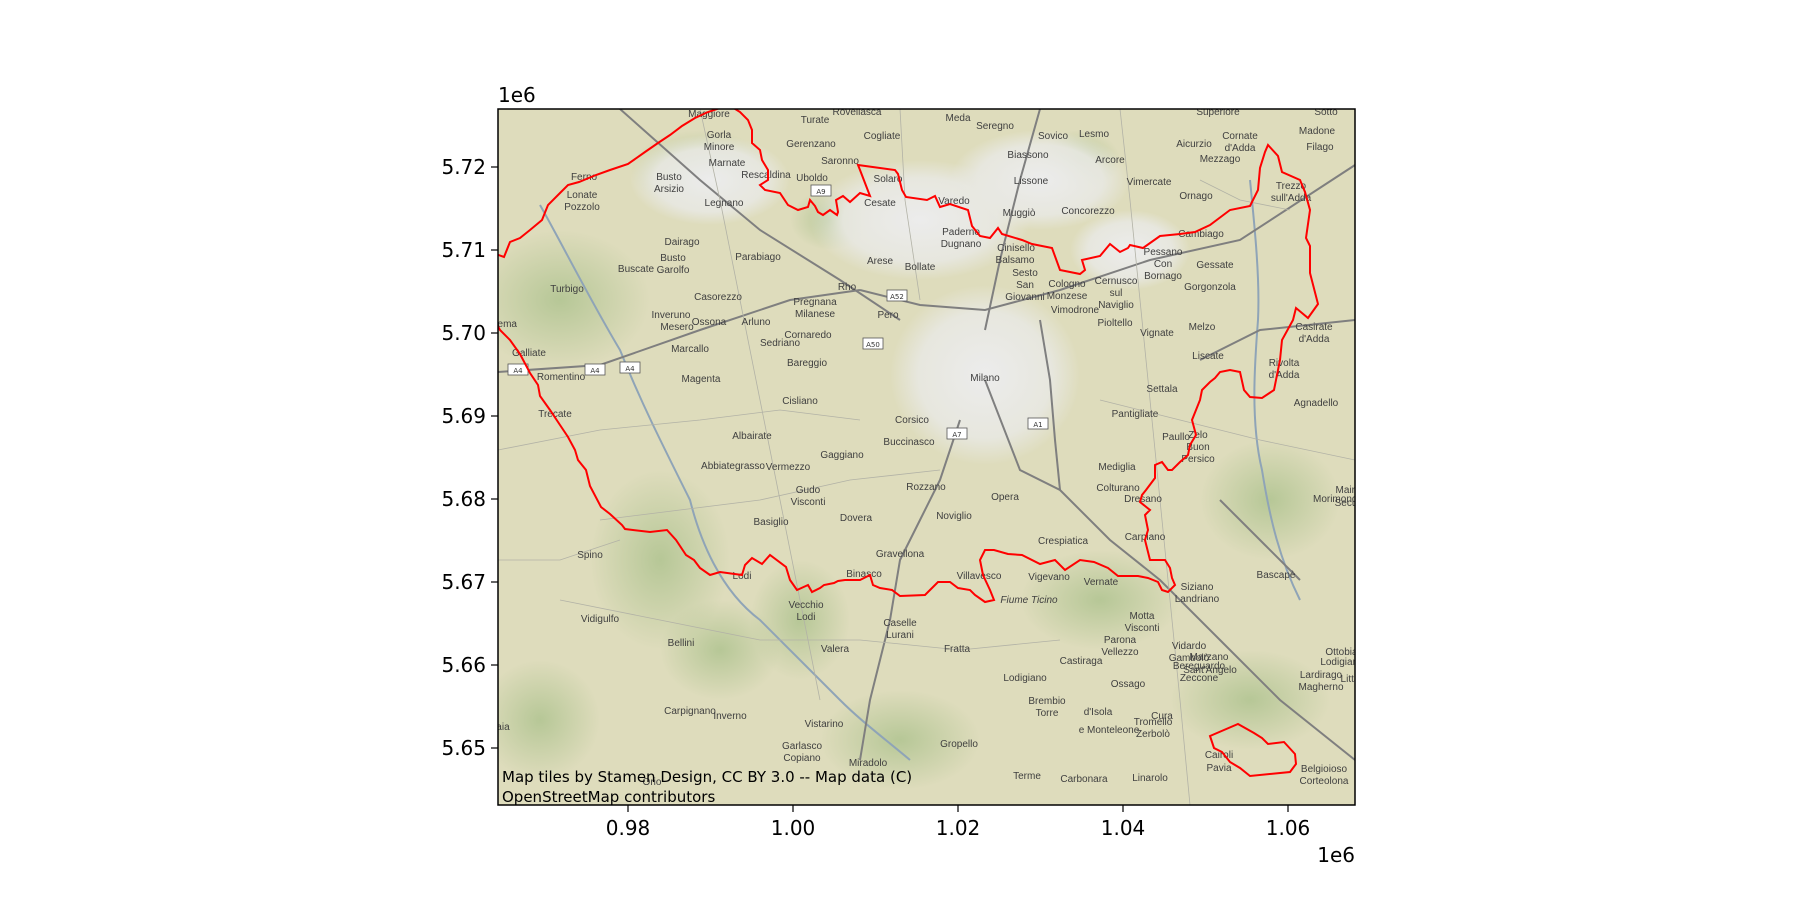 This screenshot has height=900, width=1800. What do you see at coordinates (1220, 159) in the screenshot?
I see `place-label: Mezzago` at bounding box center [1220, 159].